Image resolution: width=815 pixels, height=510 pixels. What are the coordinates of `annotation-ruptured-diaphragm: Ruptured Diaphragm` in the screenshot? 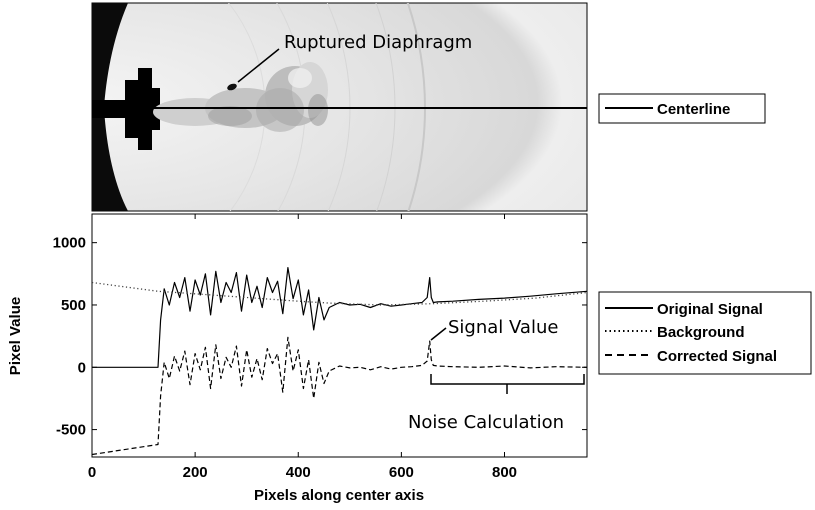 It's located at (378, 42).